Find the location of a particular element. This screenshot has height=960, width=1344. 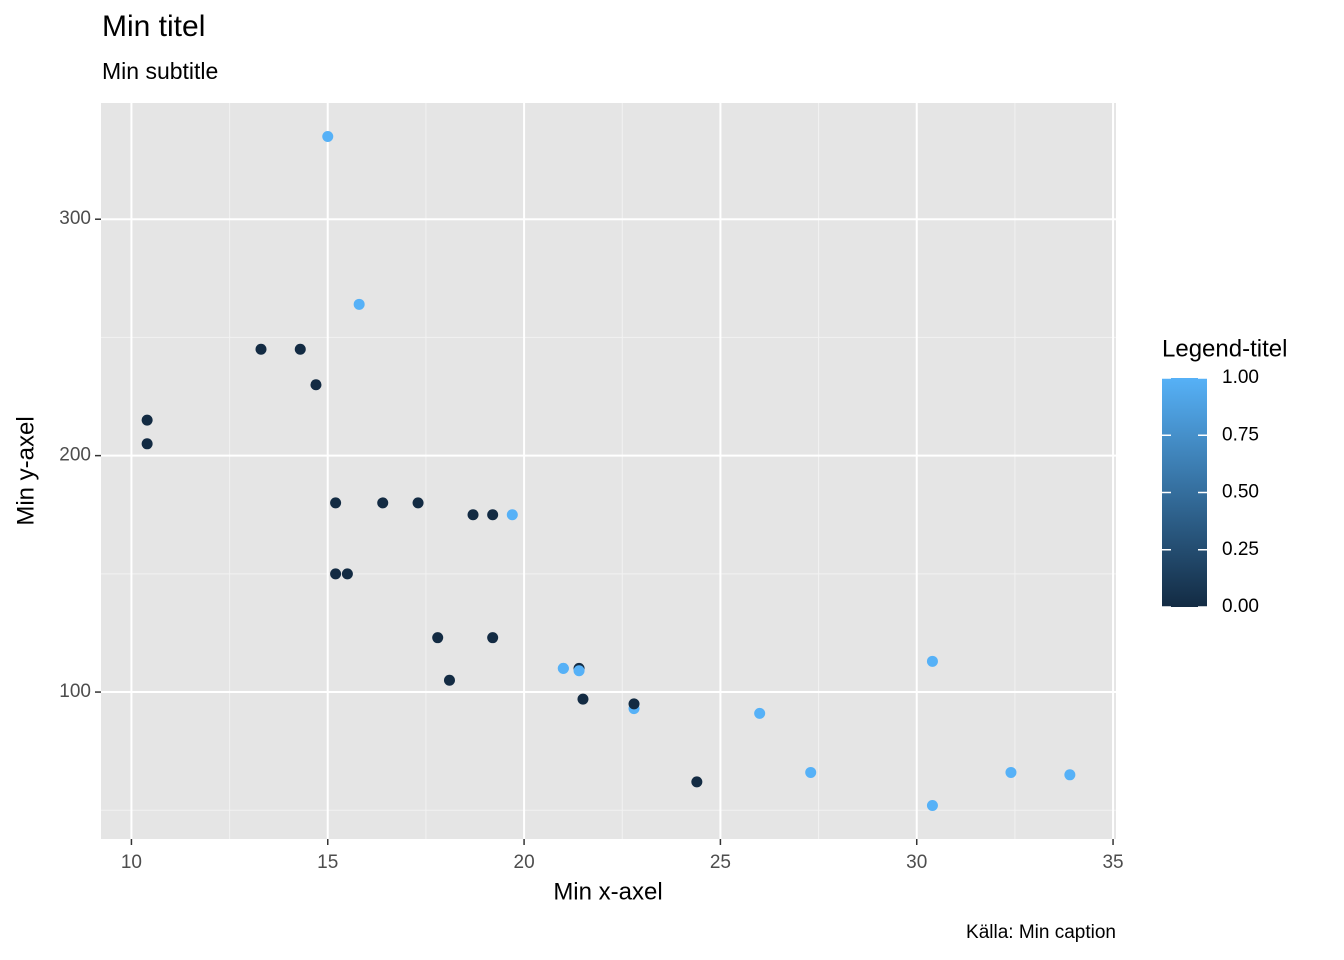

y-tick-label: 200 is located at coordinates (75, 455).